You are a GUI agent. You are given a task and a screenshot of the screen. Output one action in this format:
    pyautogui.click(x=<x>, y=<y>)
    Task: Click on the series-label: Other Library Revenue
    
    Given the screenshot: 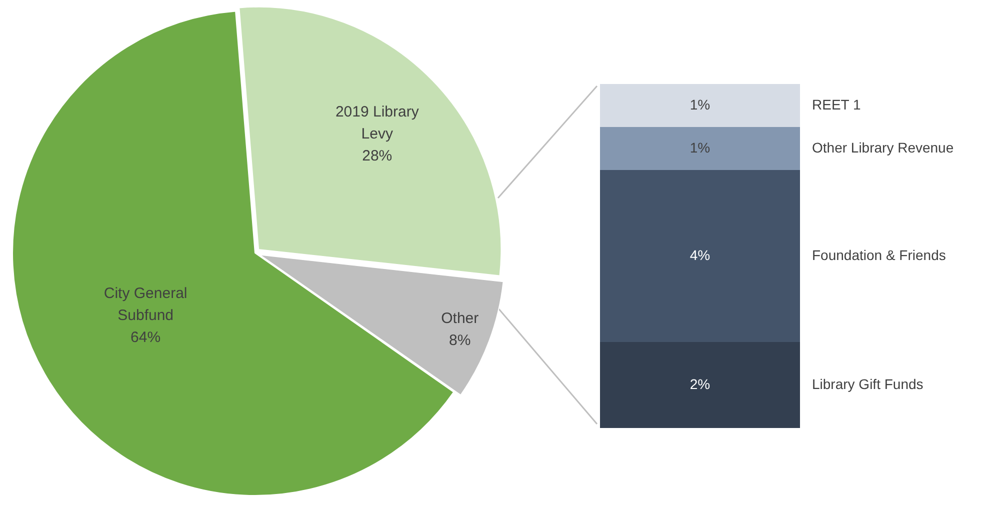 What is the action you would take?
    pyautogui.click(x=883, y=147)
    